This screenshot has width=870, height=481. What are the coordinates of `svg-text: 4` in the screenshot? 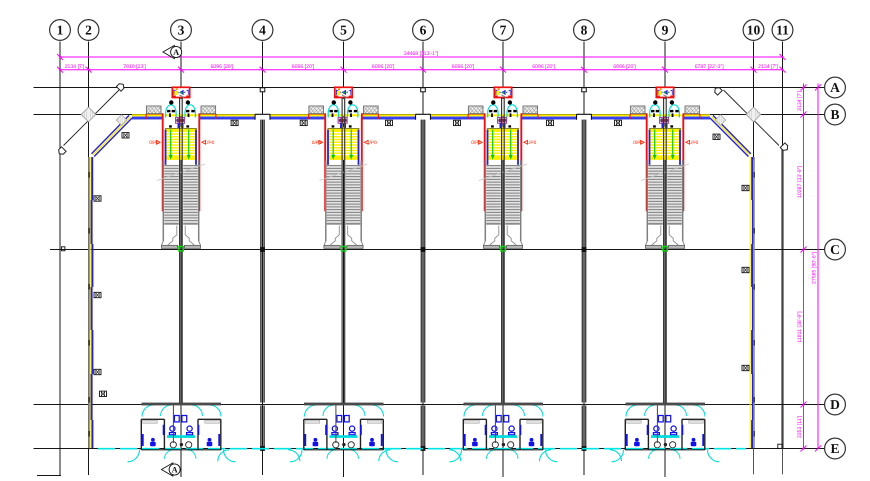 It's located at (262, 30).